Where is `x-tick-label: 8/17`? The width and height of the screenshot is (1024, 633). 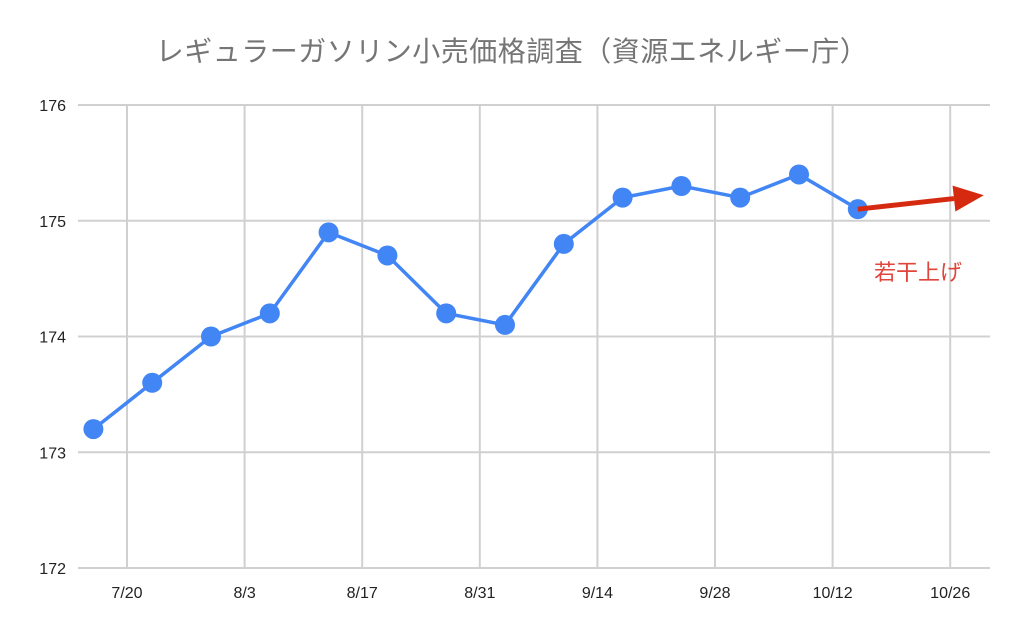
x-tick-label: 8/17 is located at coordinates (362, 593).